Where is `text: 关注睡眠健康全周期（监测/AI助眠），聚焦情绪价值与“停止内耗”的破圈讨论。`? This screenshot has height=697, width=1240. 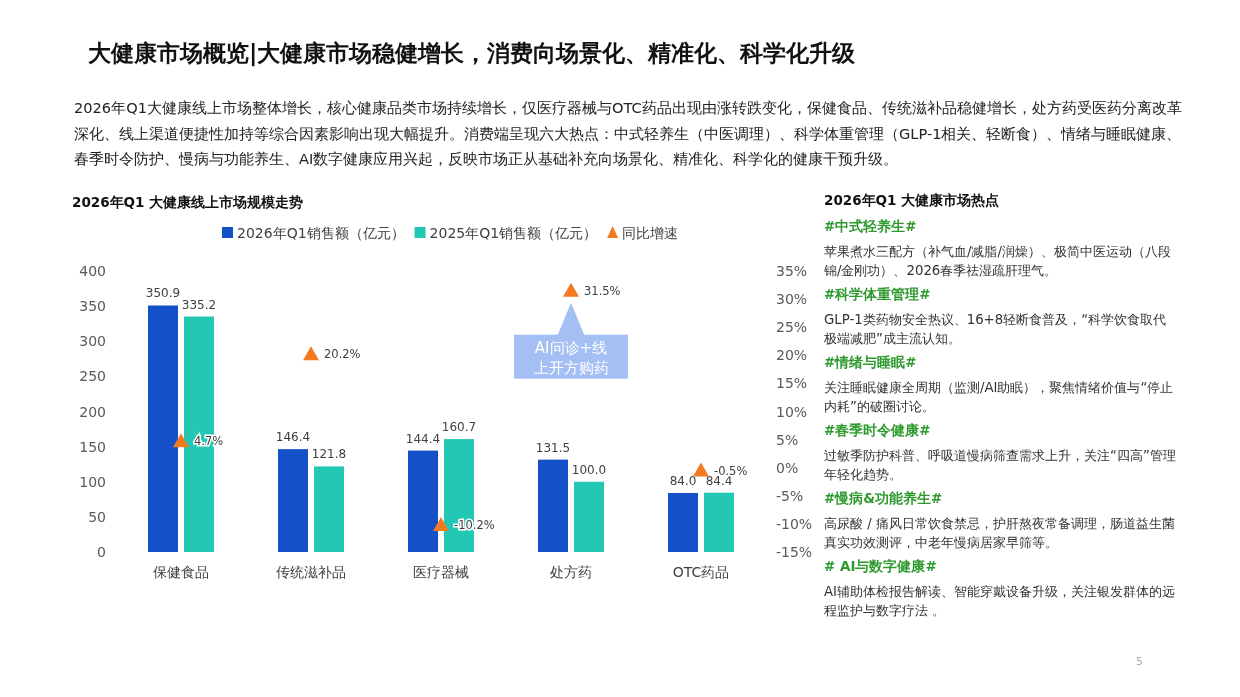
text: 关注睡眠健康全周期（监测/AI助眠），聚焦情绪价值与“停止内耗”的破圈讨论。 is located at coordinates (999, 397).